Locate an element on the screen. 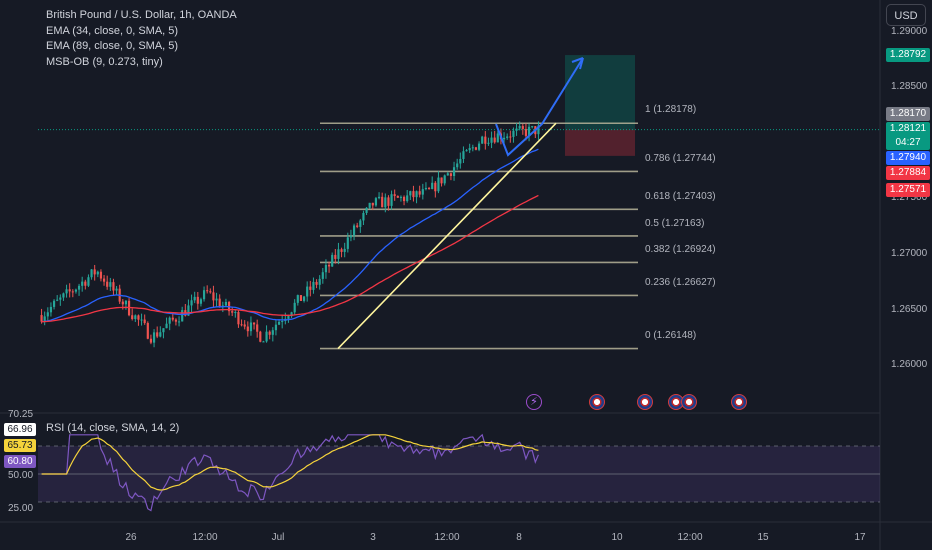  currency-button: USD is located at coordinates (906, 15).